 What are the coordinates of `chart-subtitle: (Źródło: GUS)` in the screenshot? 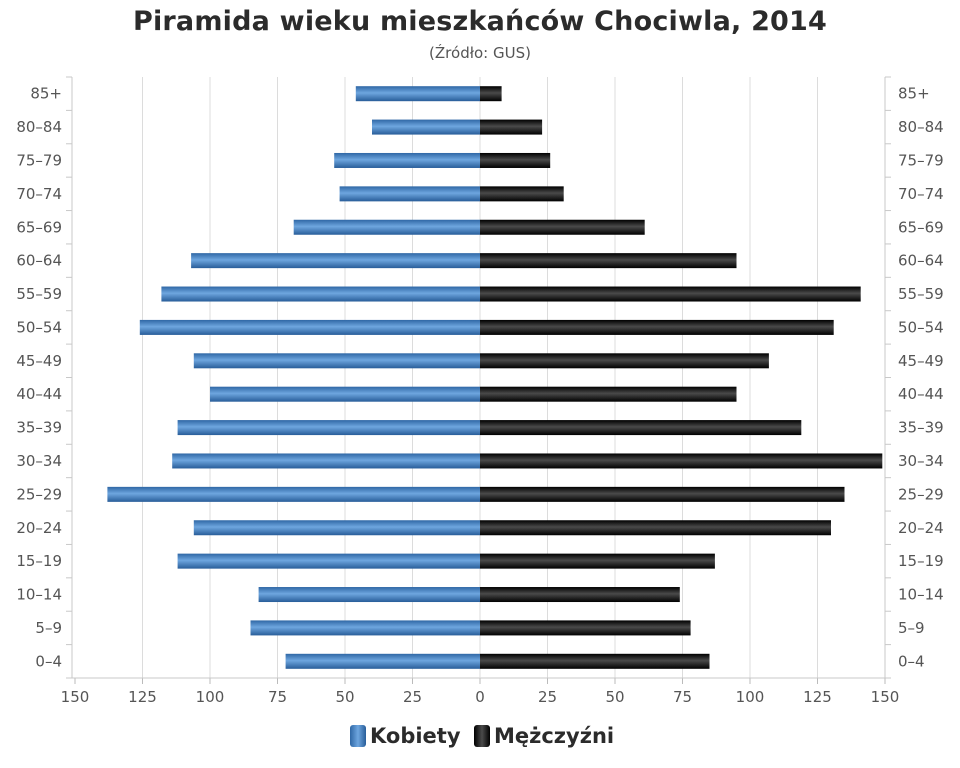 It's located at (480, 53).